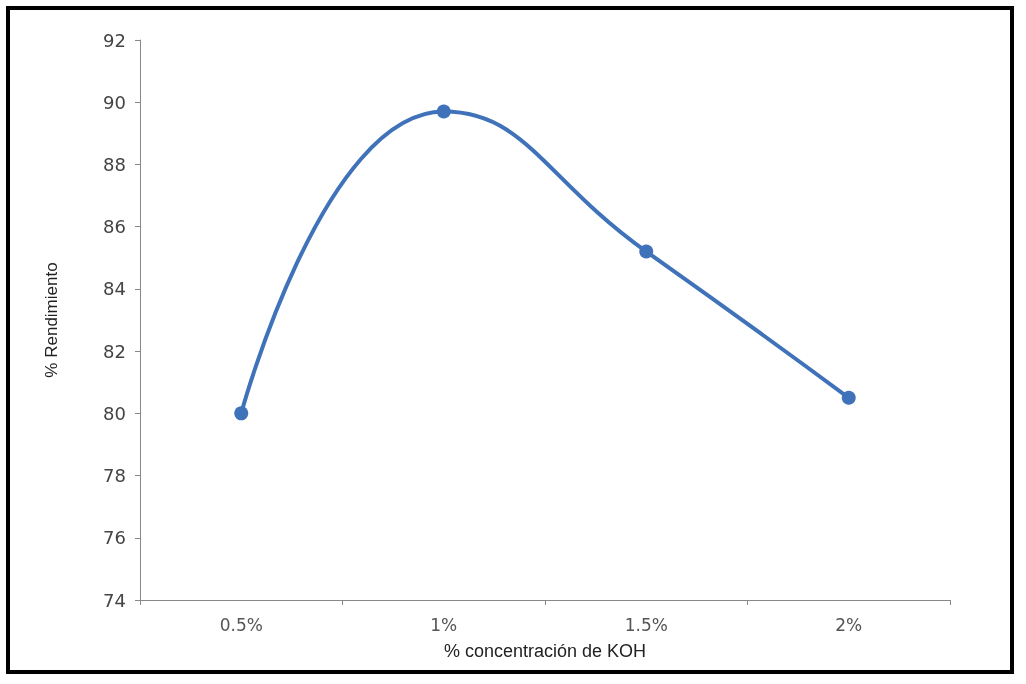 The height and width of the screenshot is (684, 1026). I want to click on y-axis-title: % Rendimiento, so click(51, 320).